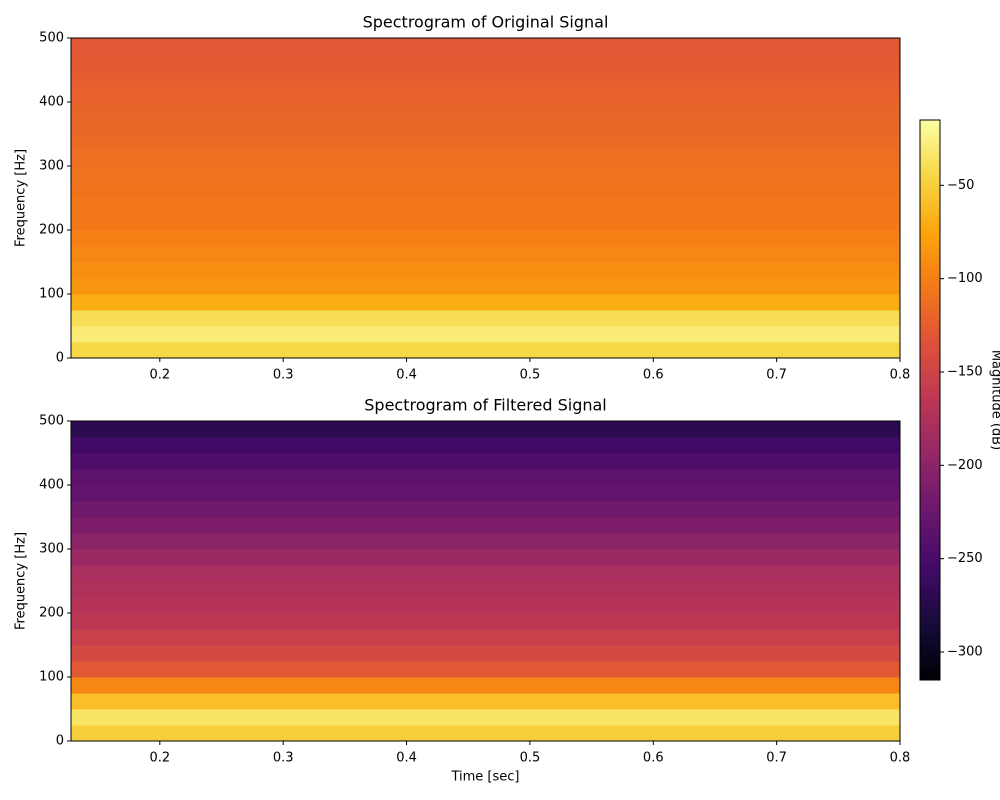 This screenshot has width=1000, height=800. I want to click on colorbar-label: Magnitude (dB), so click(994, 400).